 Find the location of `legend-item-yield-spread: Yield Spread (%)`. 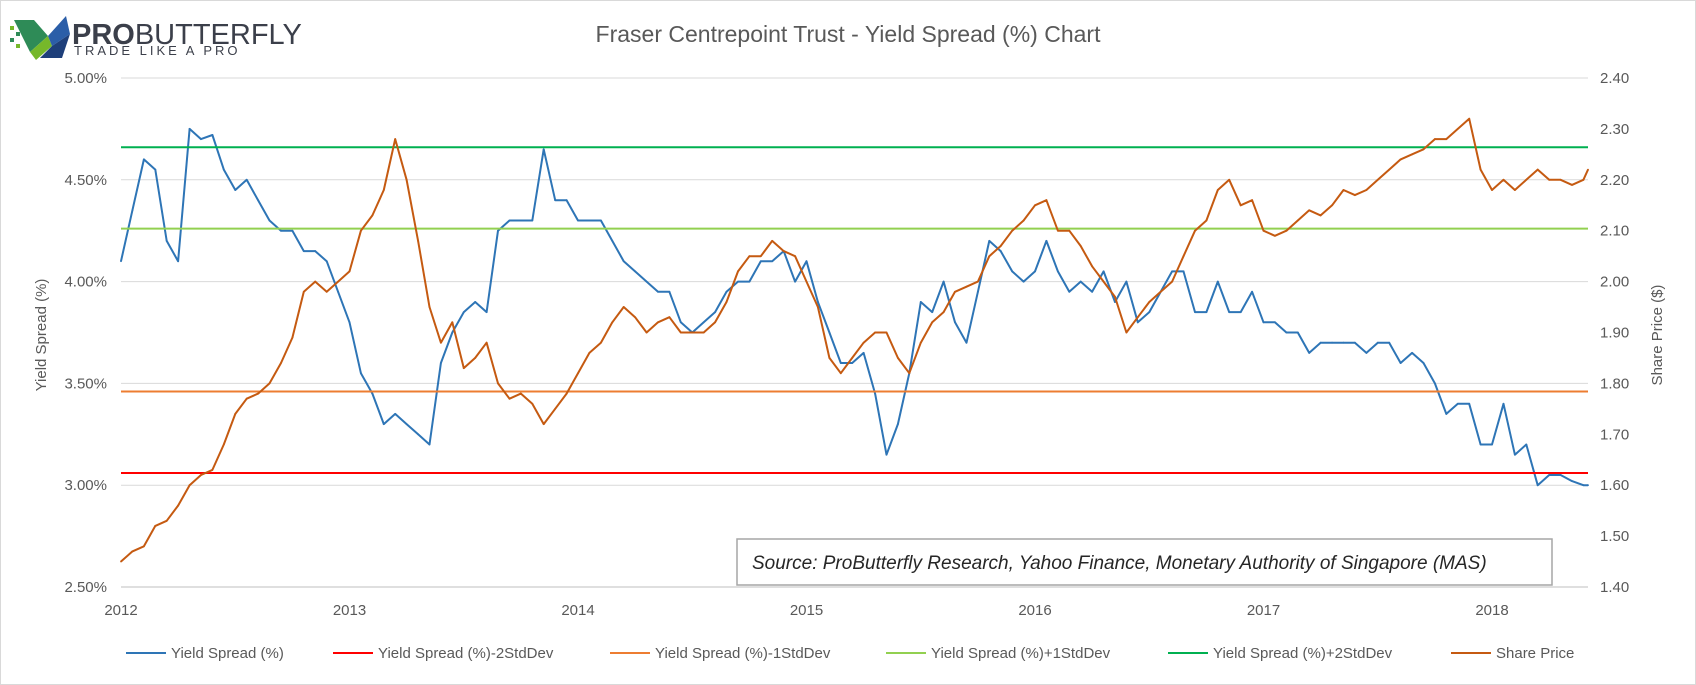

legend-item-yield-spread: Yield Spread (%) is located at coordinates (205, 653).